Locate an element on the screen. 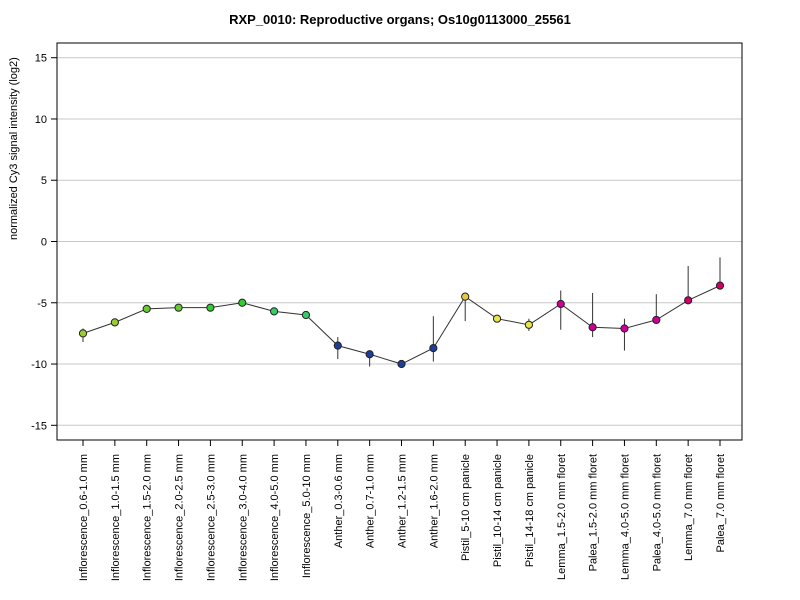  x-tick-label: Inflorescence_3.0-4.0 mm is located at coordinates (243, 517).